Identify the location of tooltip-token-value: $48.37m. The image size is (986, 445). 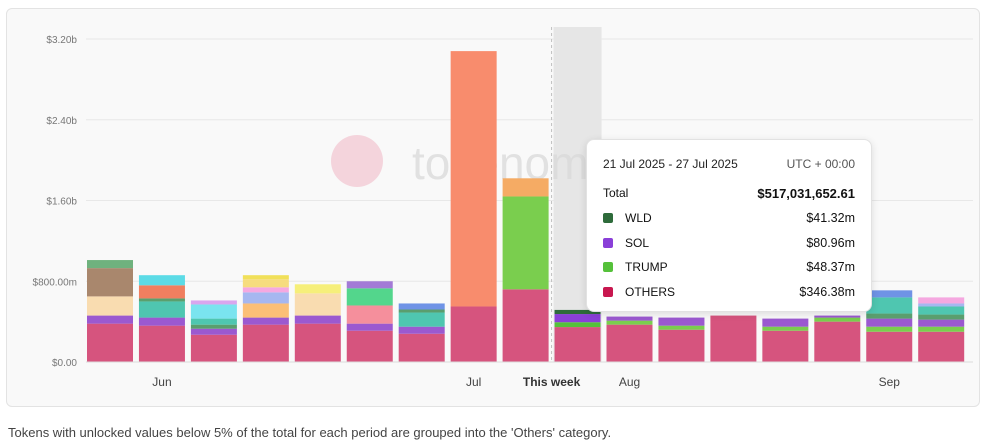
(830, 267).